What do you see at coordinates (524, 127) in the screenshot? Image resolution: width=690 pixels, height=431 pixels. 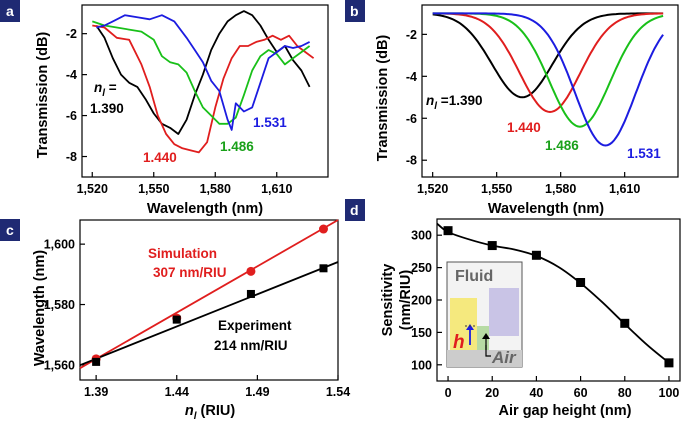 I see `panel-b-label-1440: 1.440` at bounding box center [524, 127].